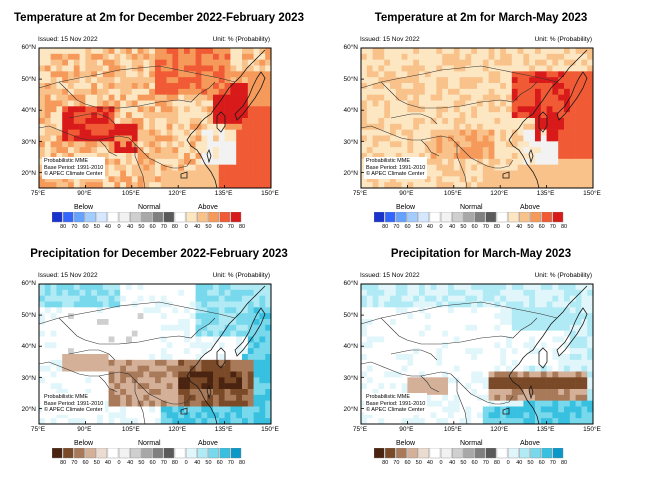 The image size is (650, 488). What do you see at coordinates (174, 227) in the screenshot?
I see `colorbar-tick: 80` at bounding box center [174, 227].